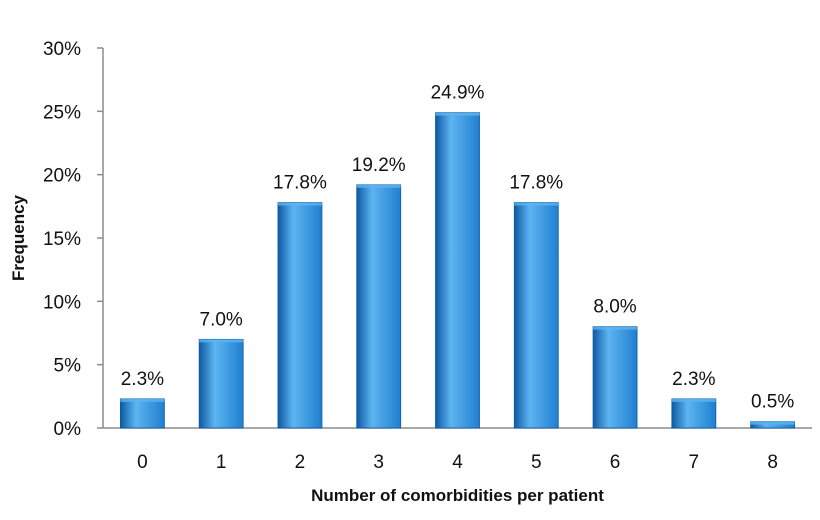 This screenshot has height=520, width=820. Describe the element at coordinates (379, 165) in the screenshot. I see `data-label: 19.2%` at that location.